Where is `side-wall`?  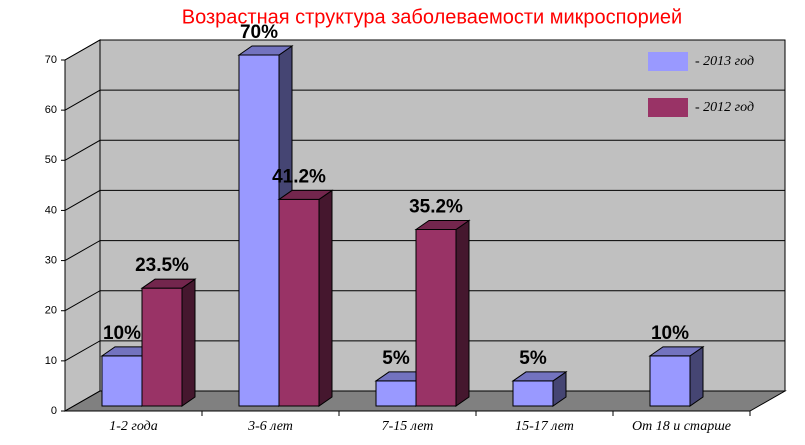 side-wall is located at coordinates (82, 225).